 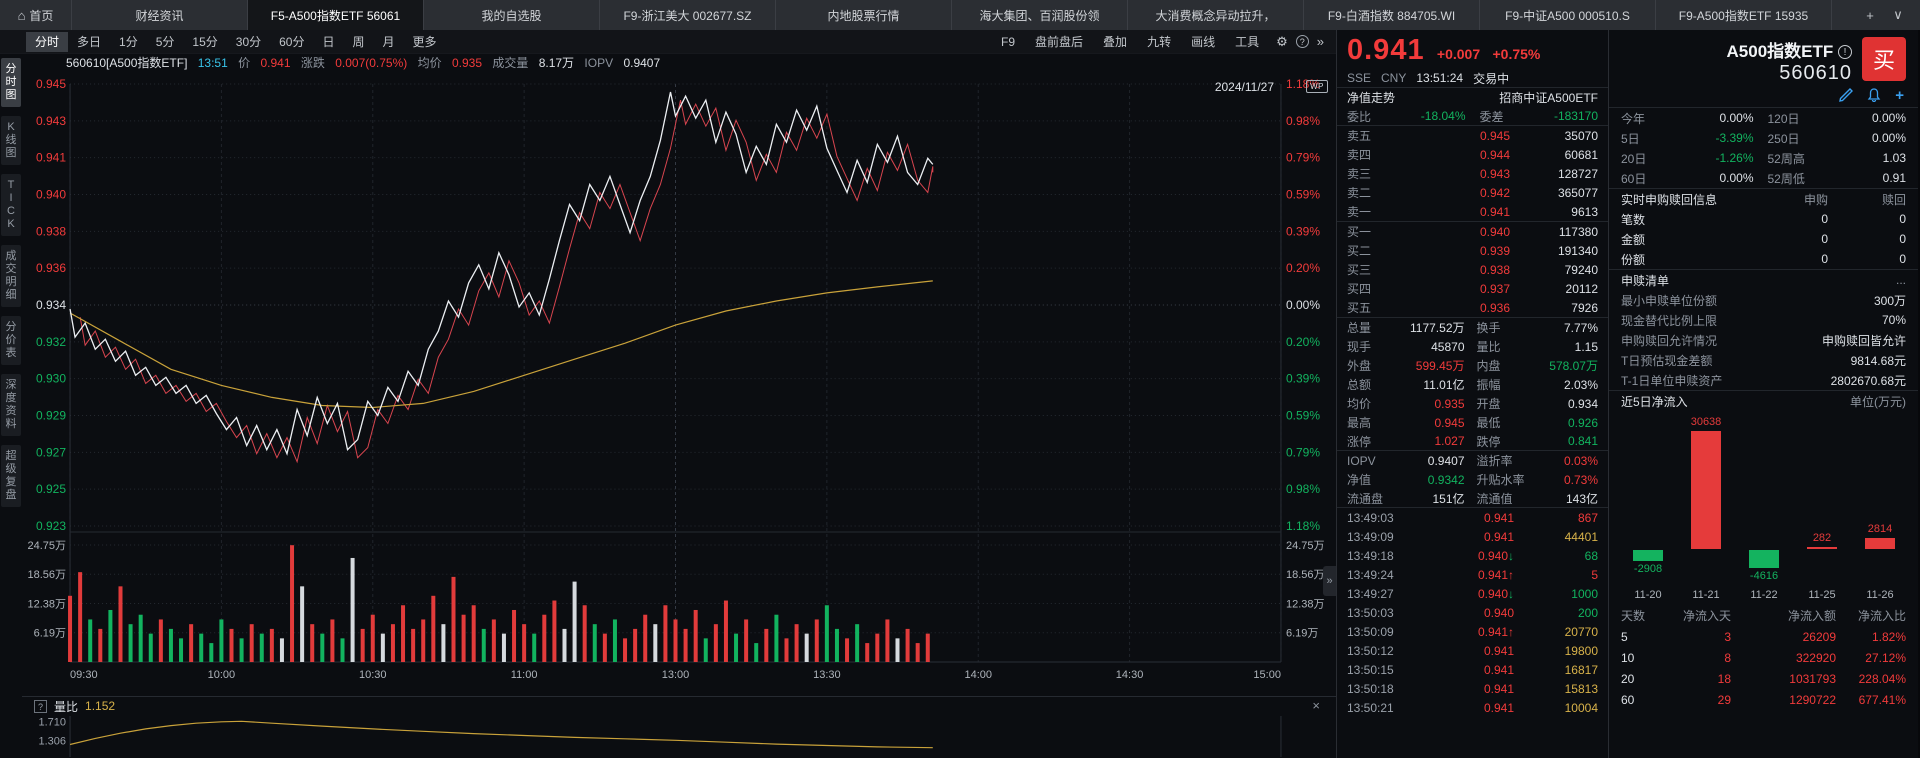 I want to click on tab-2: F5-A500指数ETF 56061, so click(x=336, y=15).